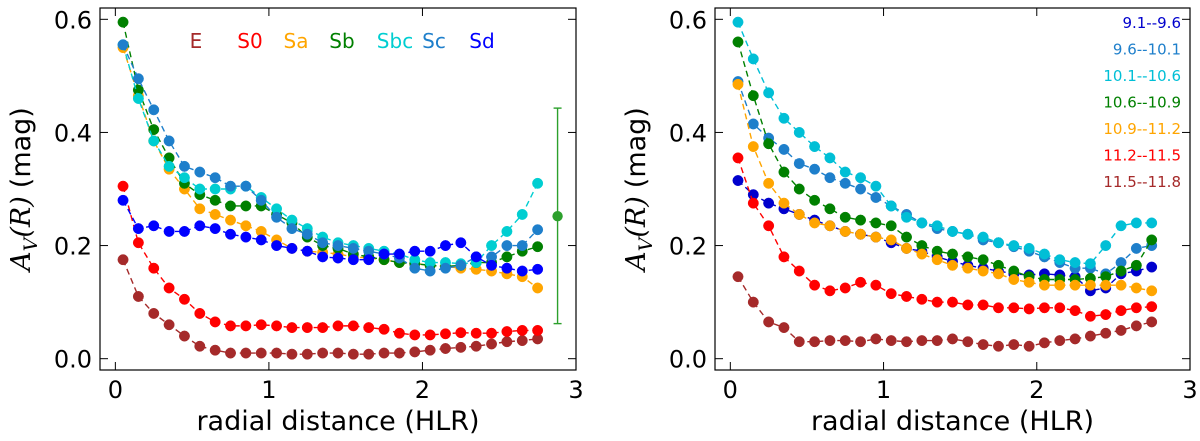 This screenshot has height=441, width=1200. Describe the element at coordinates (21, 262) in the screenshot. I see `y-label-symbol: A` at that location.